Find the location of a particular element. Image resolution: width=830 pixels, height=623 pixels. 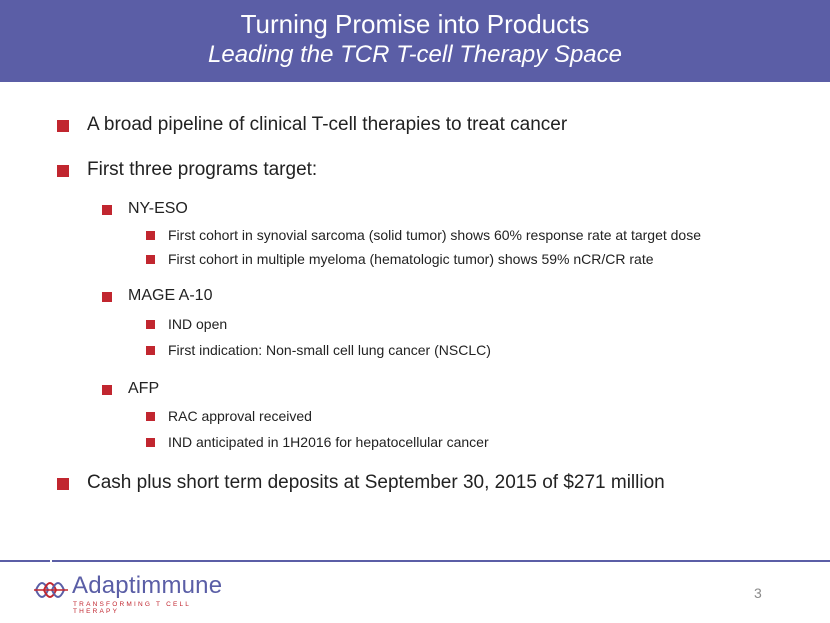

page-number: 3 is located at coordinates (758, 593).